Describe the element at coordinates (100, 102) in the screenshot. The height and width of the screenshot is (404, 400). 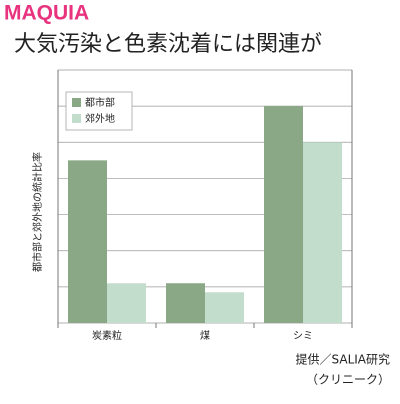
I see `legend-label: 都市部` at that location.